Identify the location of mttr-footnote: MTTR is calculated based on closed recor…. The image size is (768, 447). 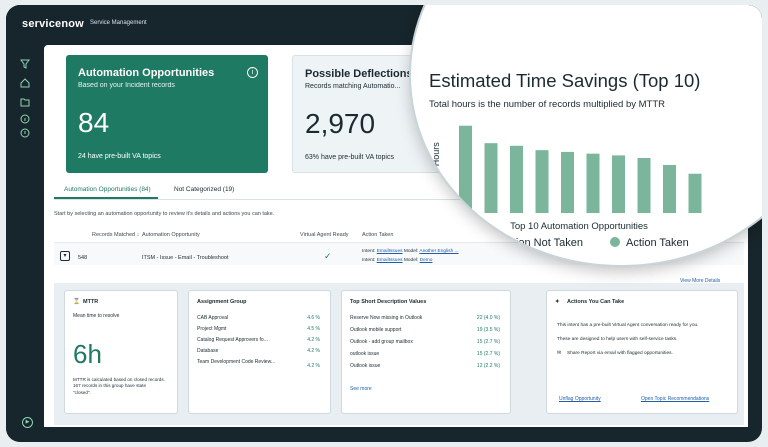
(119, 386).